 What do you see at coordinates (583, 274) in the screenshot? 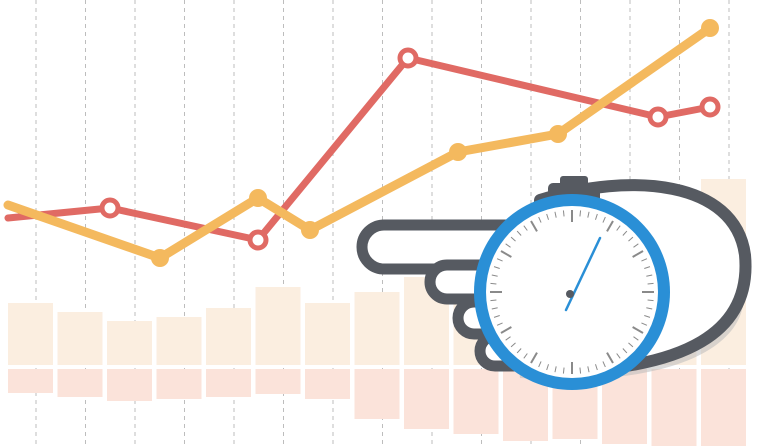
I see `stopwatch-needle` at bounding box center [583, 274].